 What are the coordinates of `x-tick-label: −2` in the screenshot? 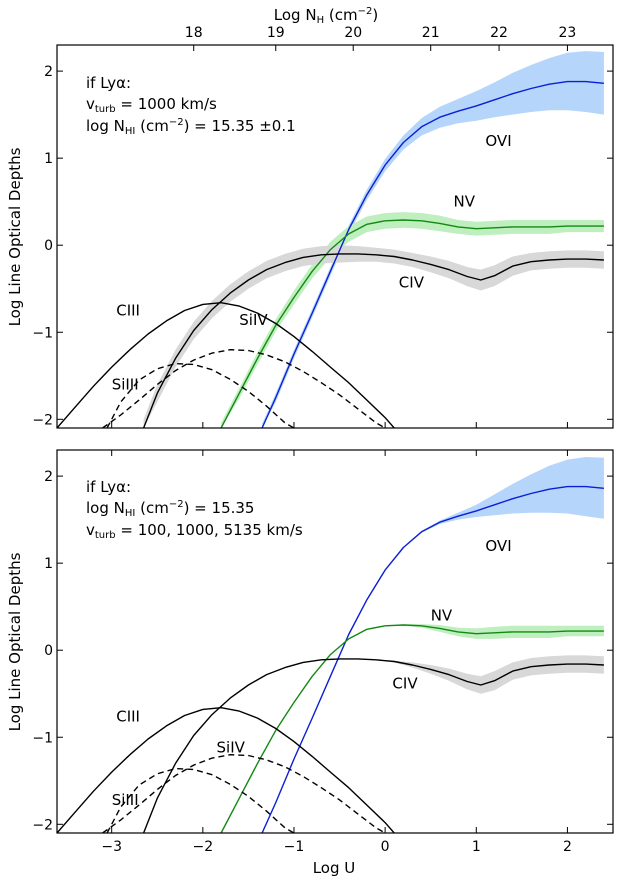 It's located at (203, 847).